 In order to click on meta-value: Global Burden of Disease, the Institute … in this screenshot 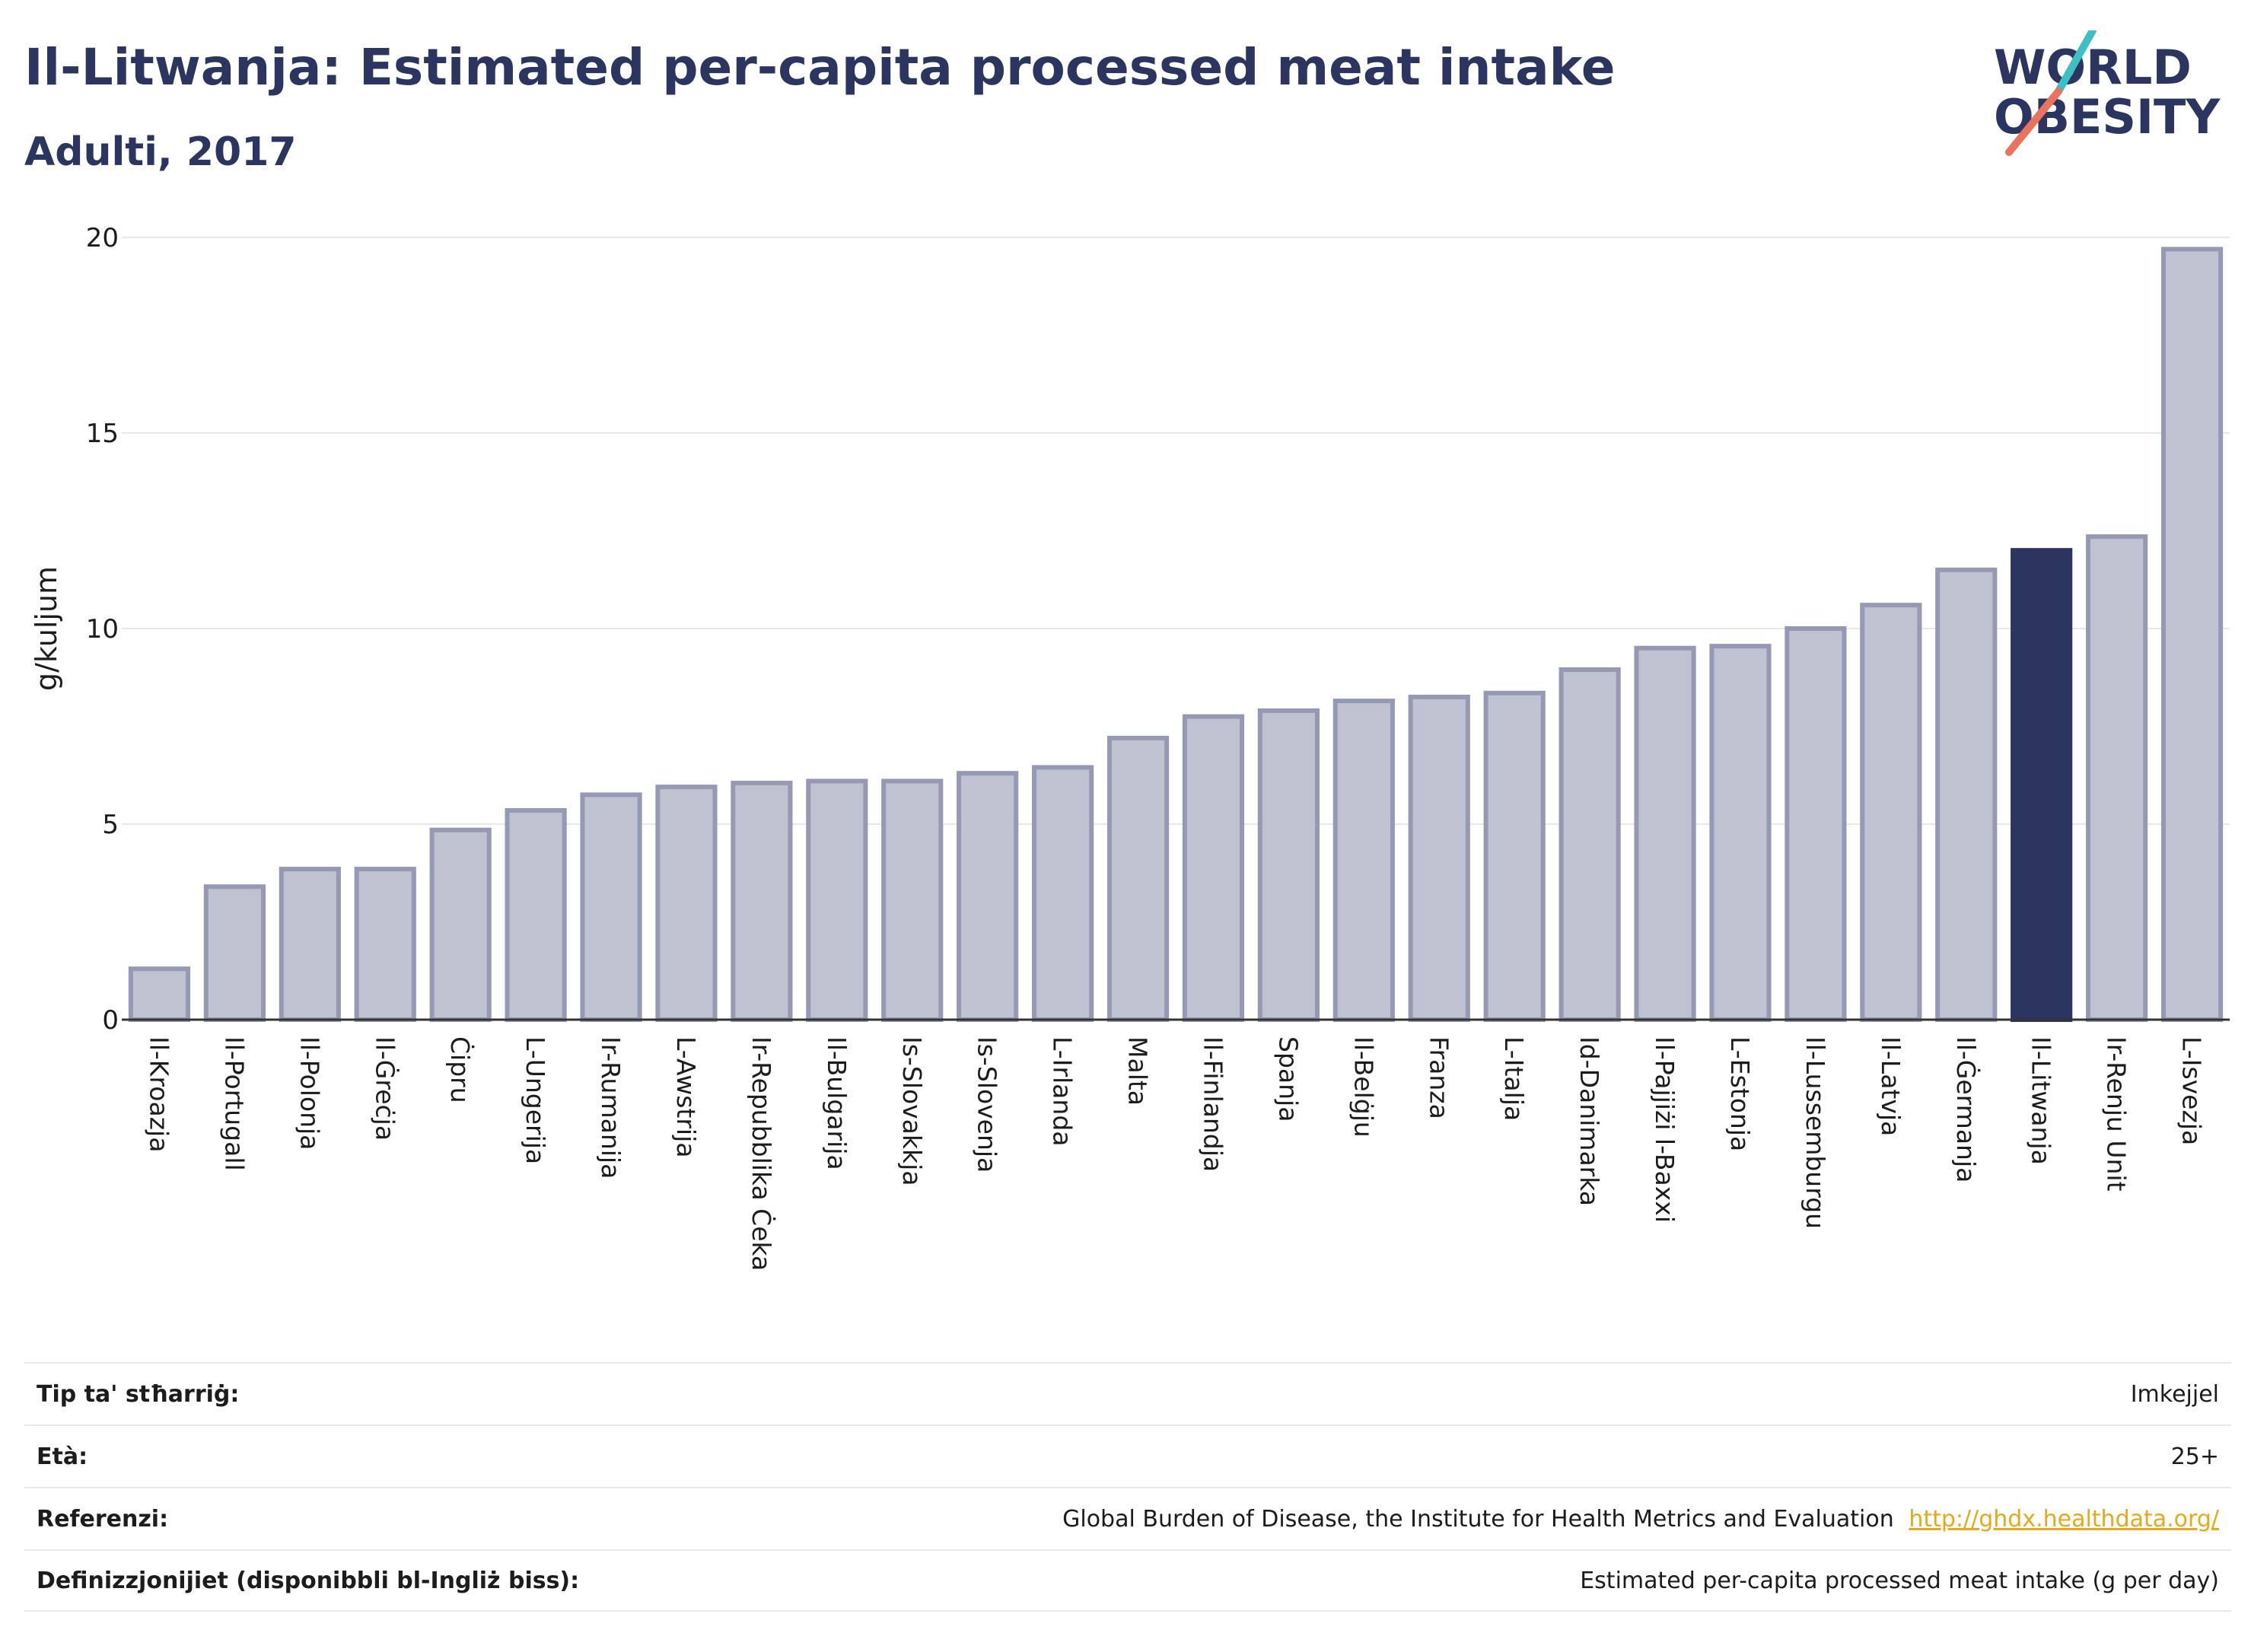, I will do `click(1478, 1519)`.